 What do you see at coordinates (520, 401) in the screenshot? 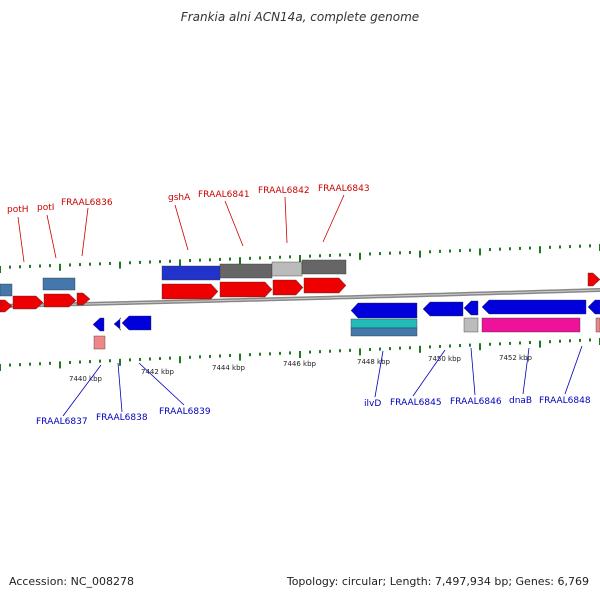
I see `gene-label-reverse: dnaB` at bounding box center [520, 401].